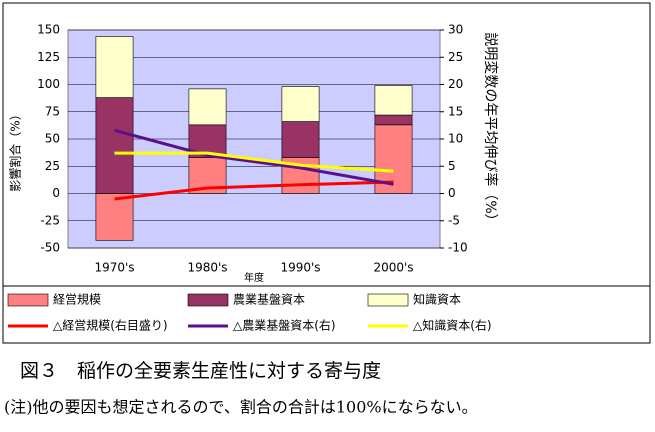 This screenshot has height=432, width=655. I want to click on caption: 図３ 稲作の全要素生産性に対する寄与度, so click(200, 371).